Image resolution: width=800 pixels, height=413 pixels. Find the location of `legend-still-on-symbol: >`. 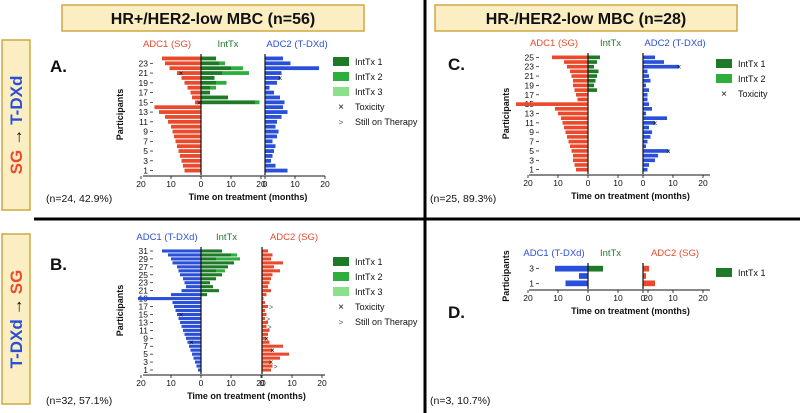

legend-still-on-symbol: > is located at coordinates (341, 122).